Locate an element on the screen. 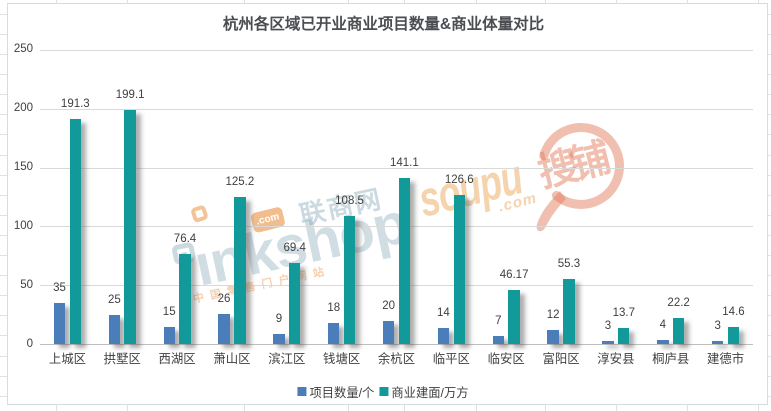  soupu-magnifier-icon is located at coordinates (580, 177).